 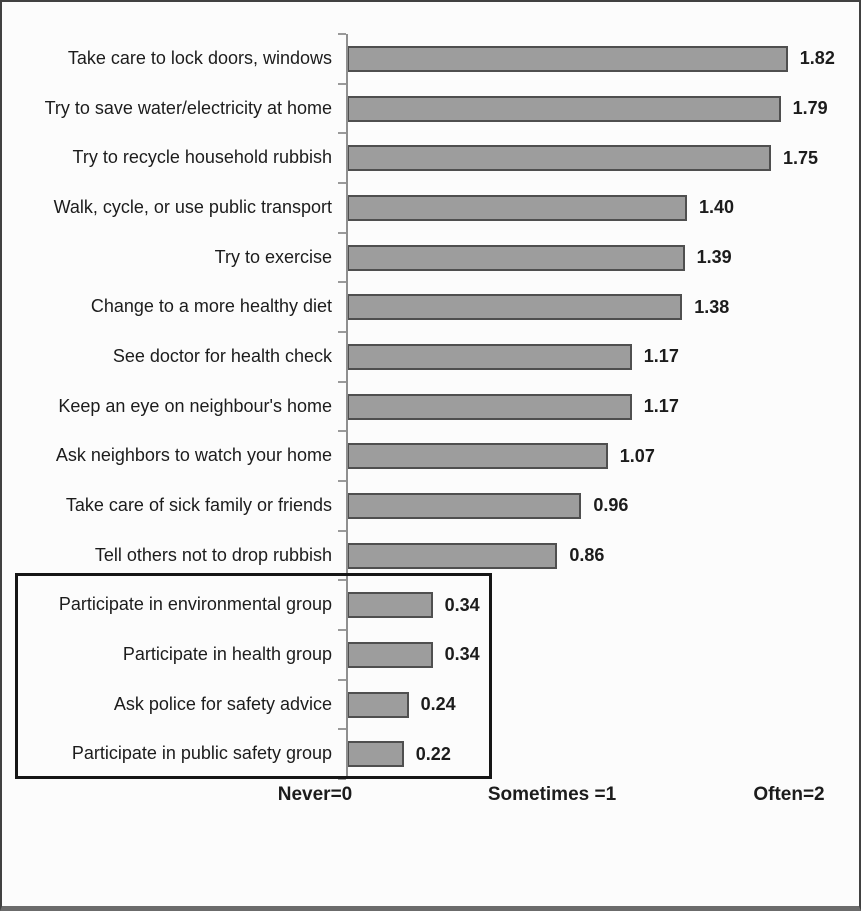 I want to click on bar-zone: 0.96, so click(x=488, y=505).